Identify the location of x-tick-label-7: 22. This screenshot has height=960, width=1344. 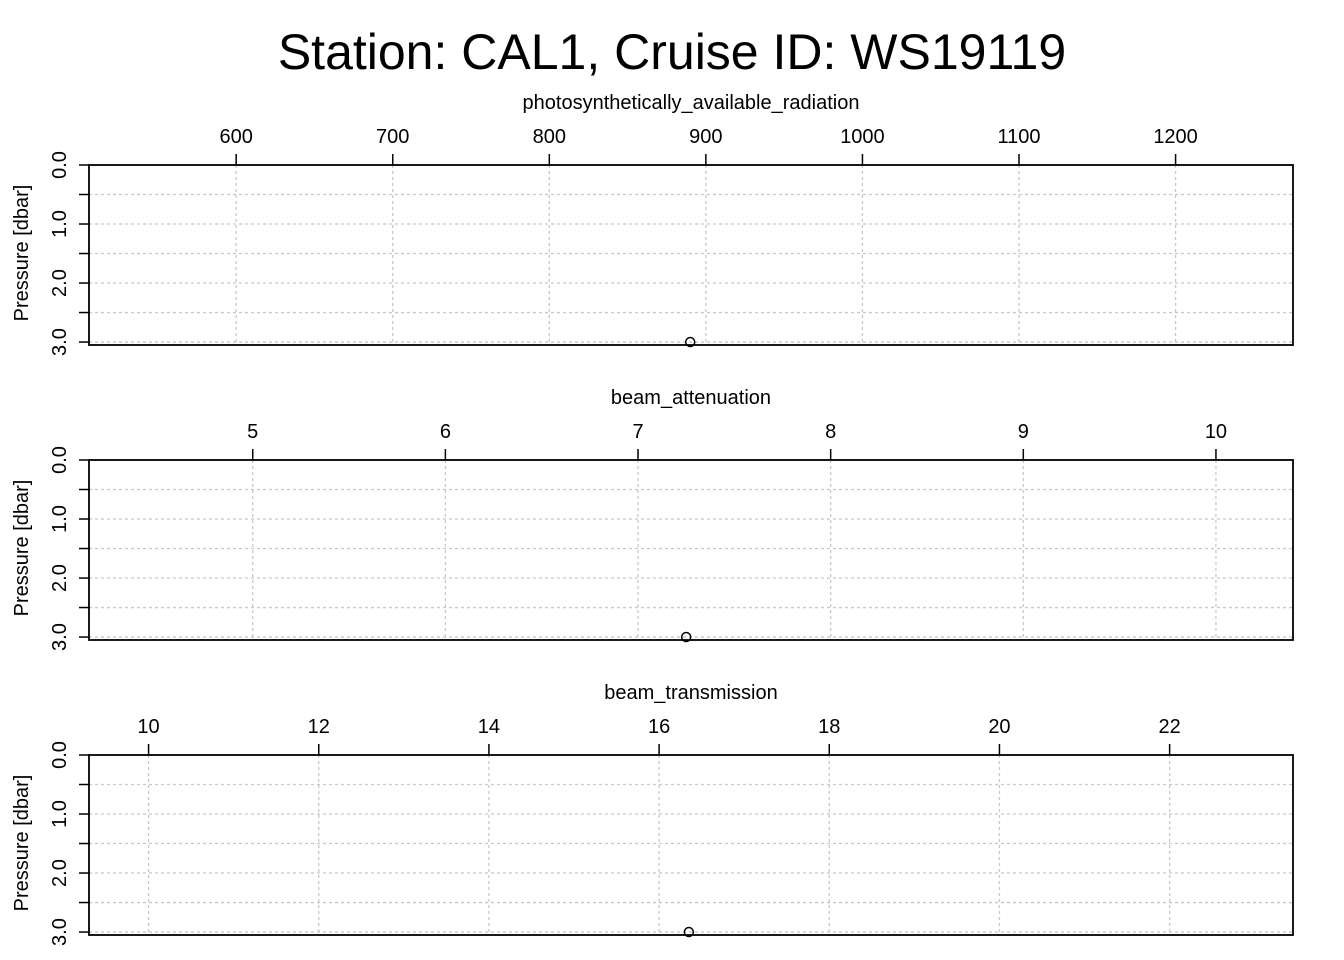
(1169, 727).